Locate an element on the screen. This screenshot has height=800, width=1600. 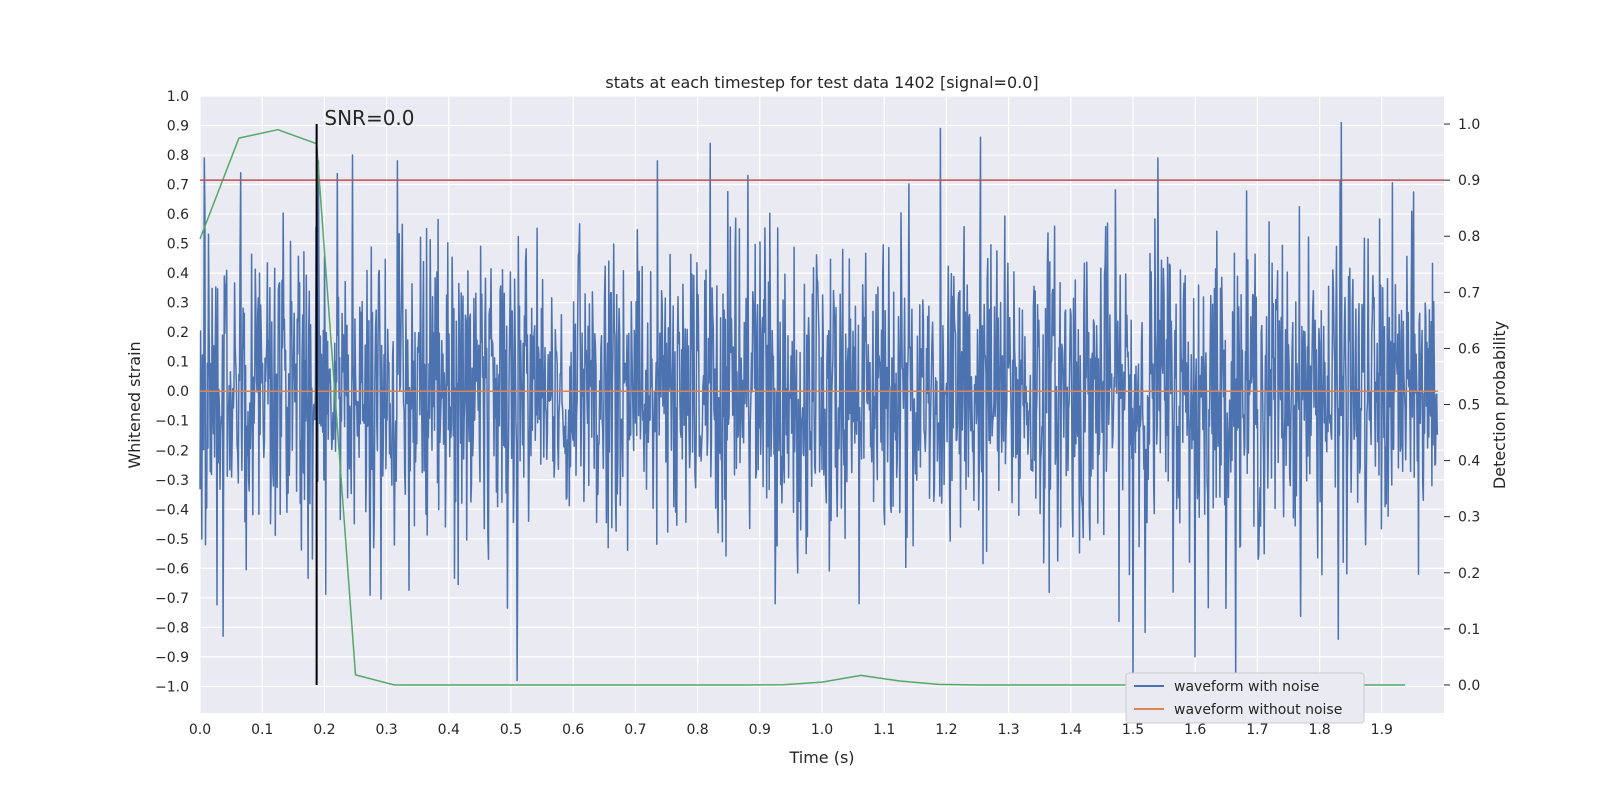
y-left-tick-label: 0.1 is located at coordinates (178, 363).